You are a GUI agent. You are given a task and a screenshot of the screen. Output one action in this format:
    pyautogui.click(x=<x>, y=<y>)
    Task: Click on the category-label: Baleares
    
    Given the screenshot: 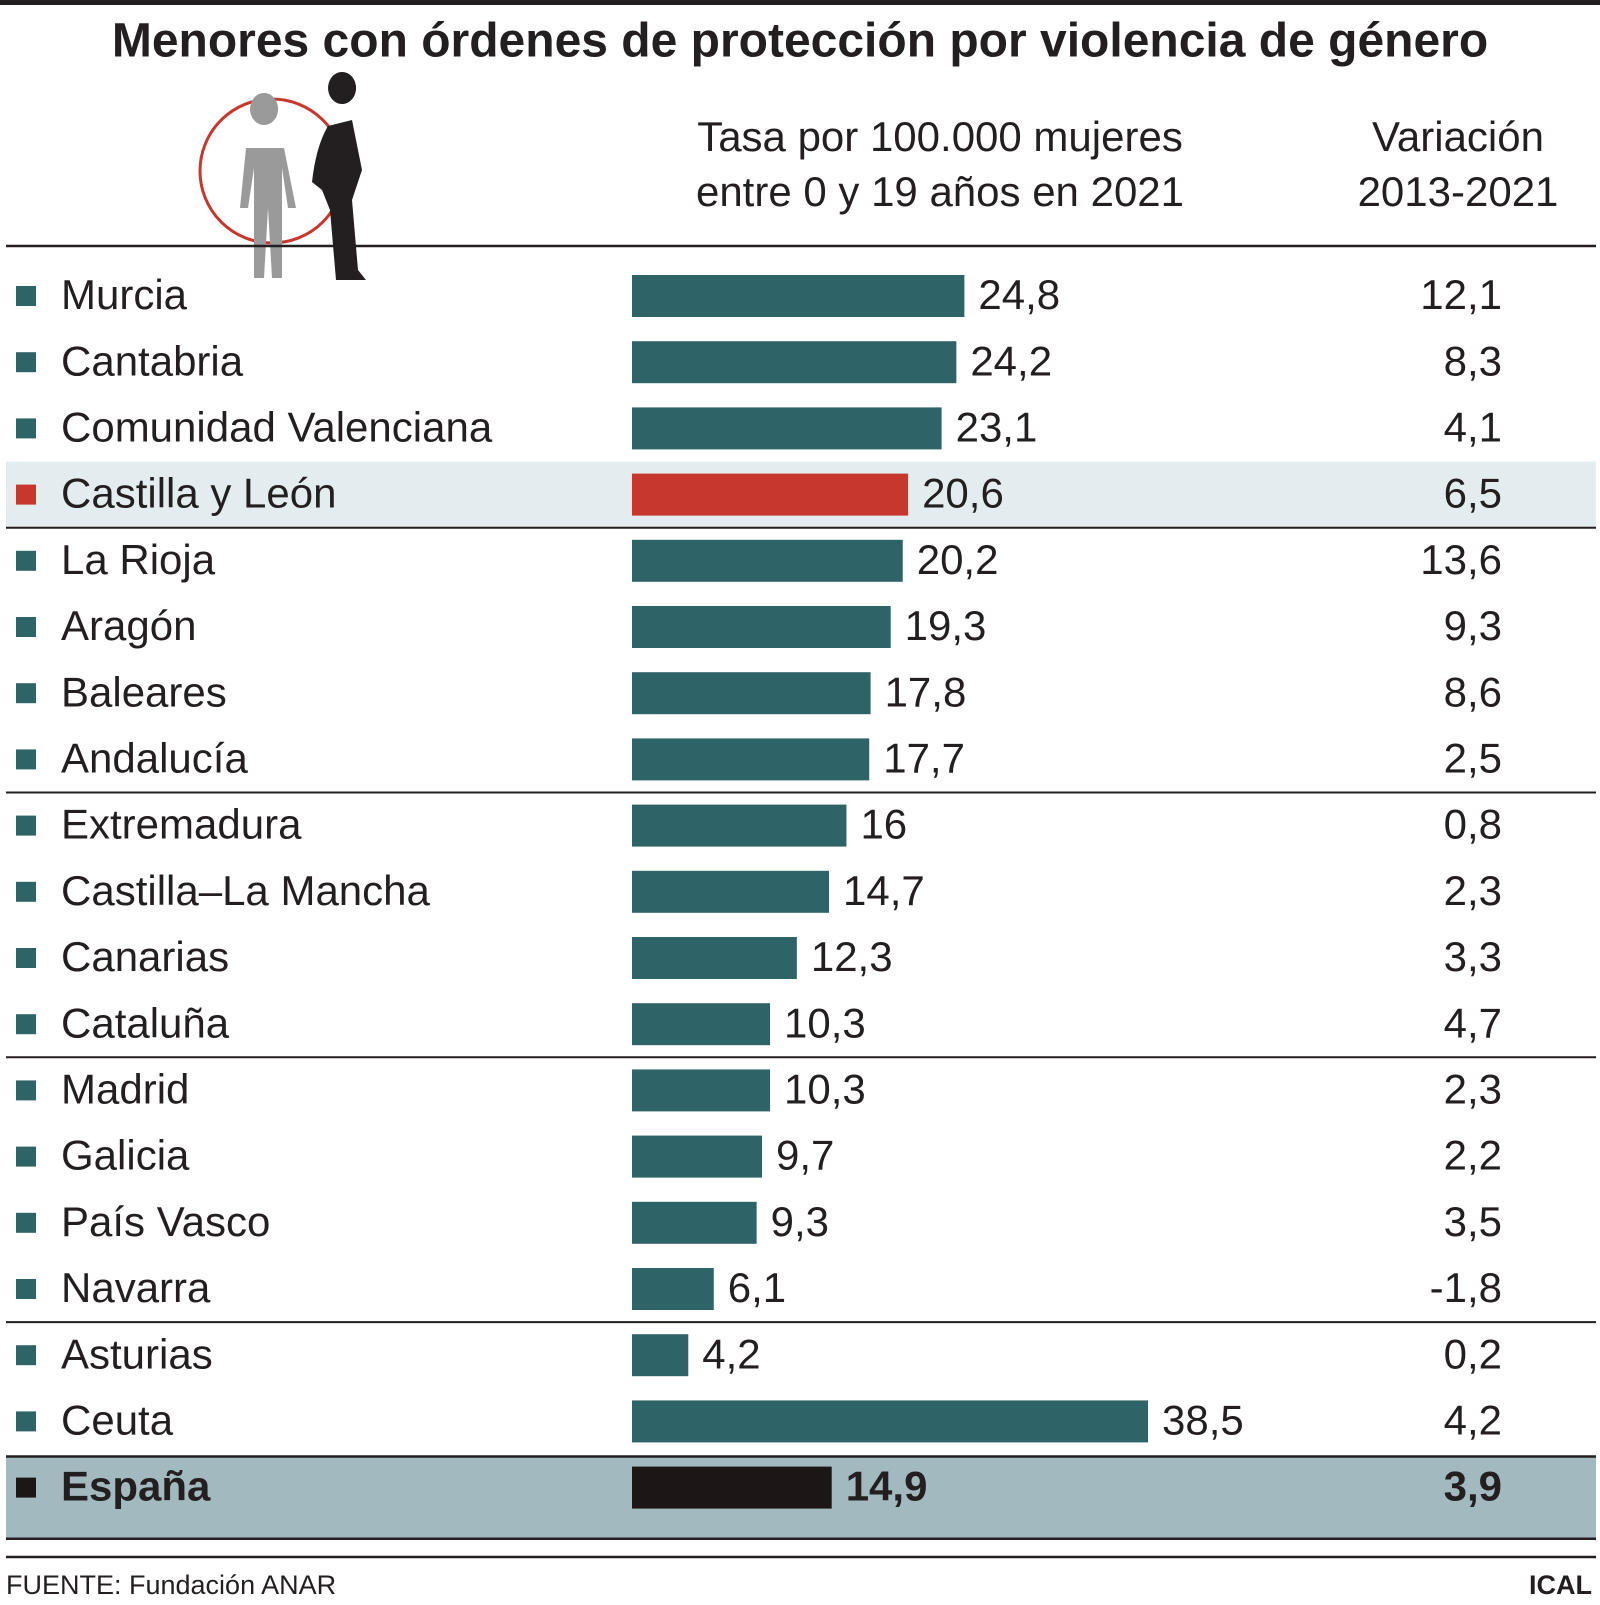 What is the action you would take?
    pyautogui.click(x=144, y=691)
    